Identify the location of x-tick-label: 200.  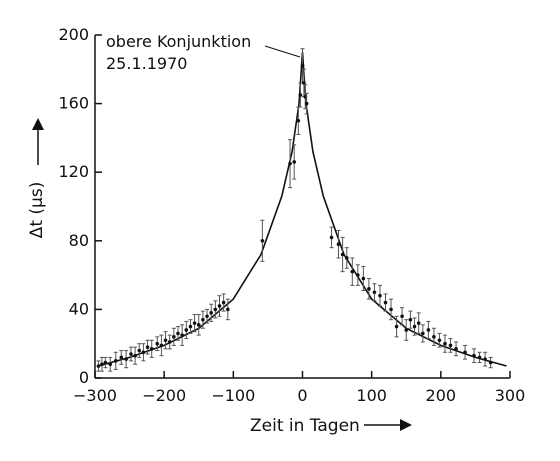
(441, 395).